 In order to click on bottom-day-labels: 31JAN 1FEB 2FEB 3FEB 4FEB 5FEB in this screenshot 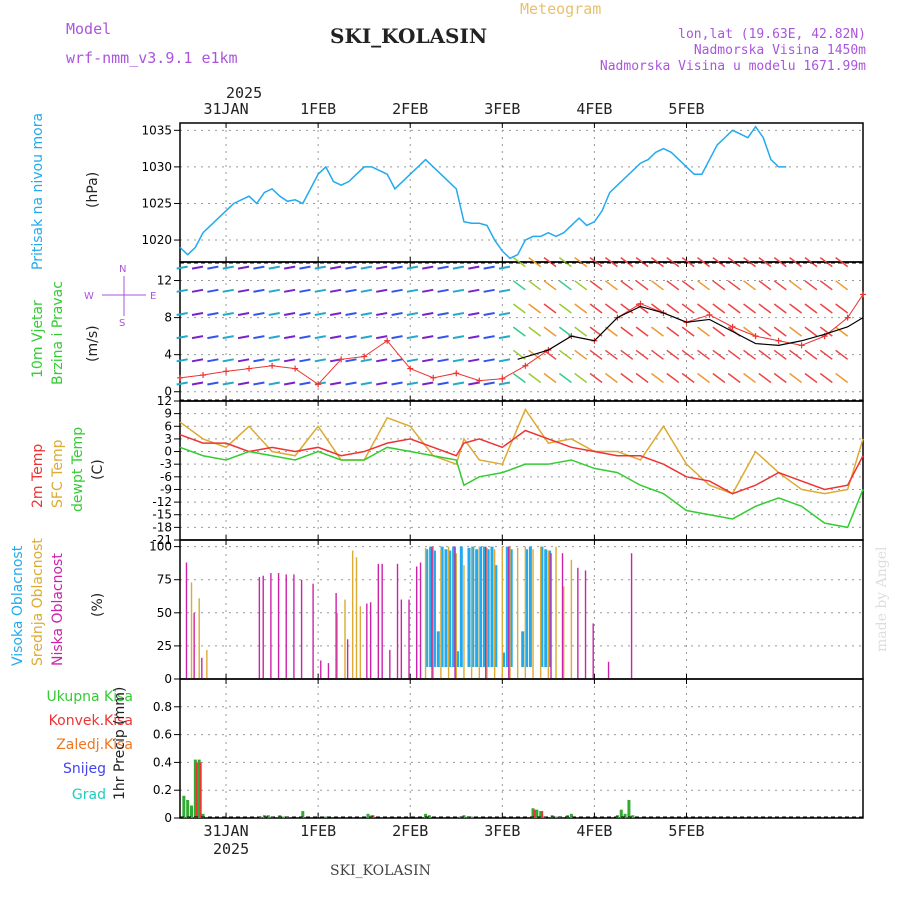, I will do `click(453, 831)`.